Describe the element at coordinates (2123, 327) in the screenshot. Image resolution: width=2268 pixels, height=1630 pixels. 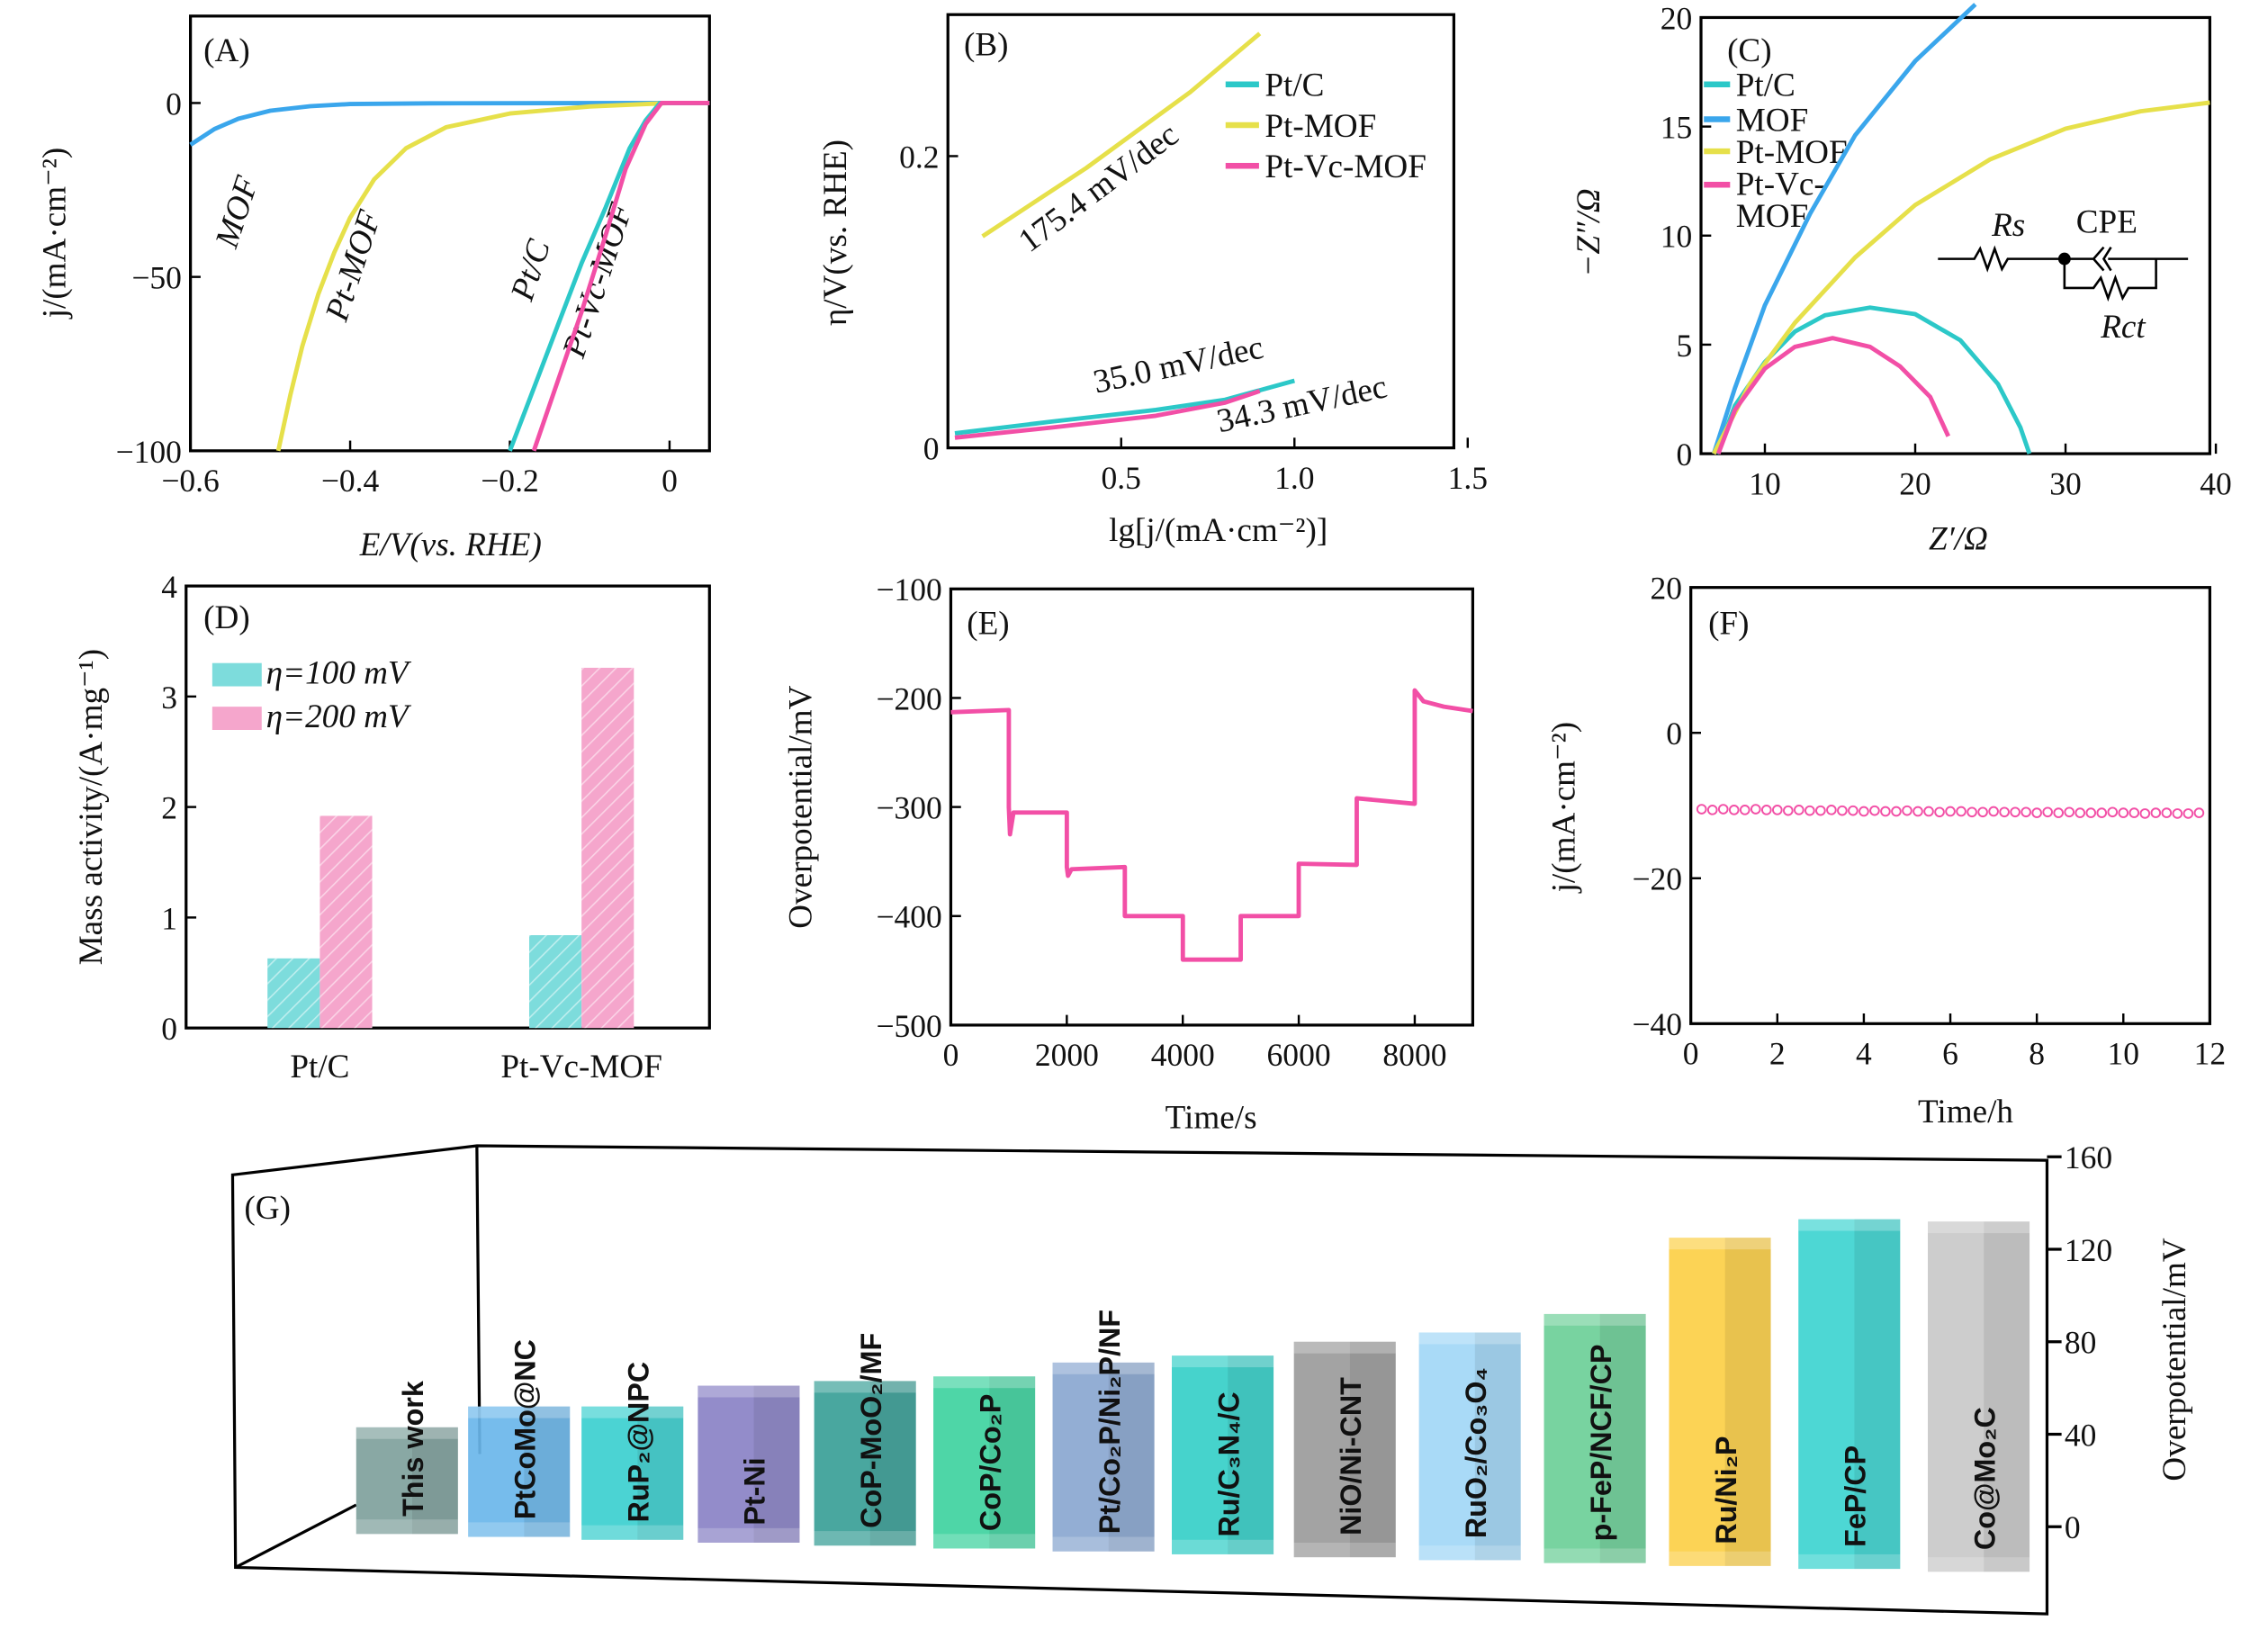
I see `circuit-rct: Rct` at that location.